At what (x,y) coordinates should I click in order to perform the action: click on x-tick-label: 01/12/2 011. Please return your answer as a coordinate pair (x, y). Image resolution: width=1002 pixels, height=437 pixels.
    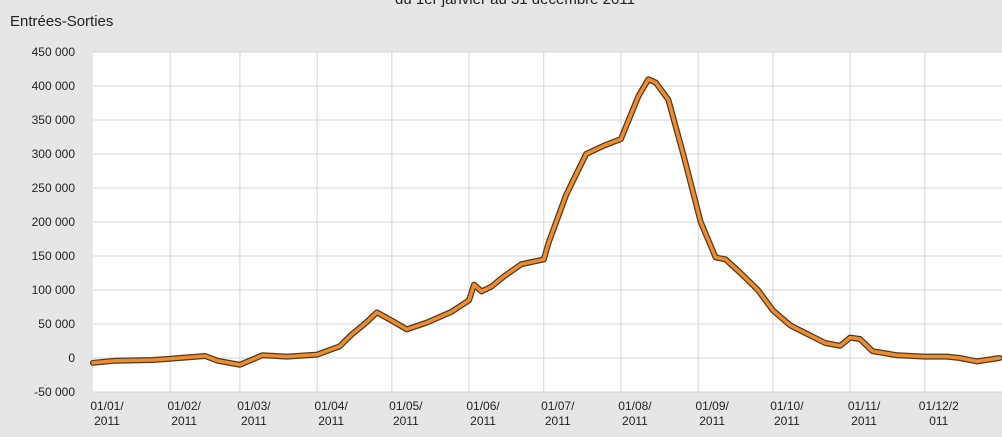
    Looking at the image, I should click on (939, 413).